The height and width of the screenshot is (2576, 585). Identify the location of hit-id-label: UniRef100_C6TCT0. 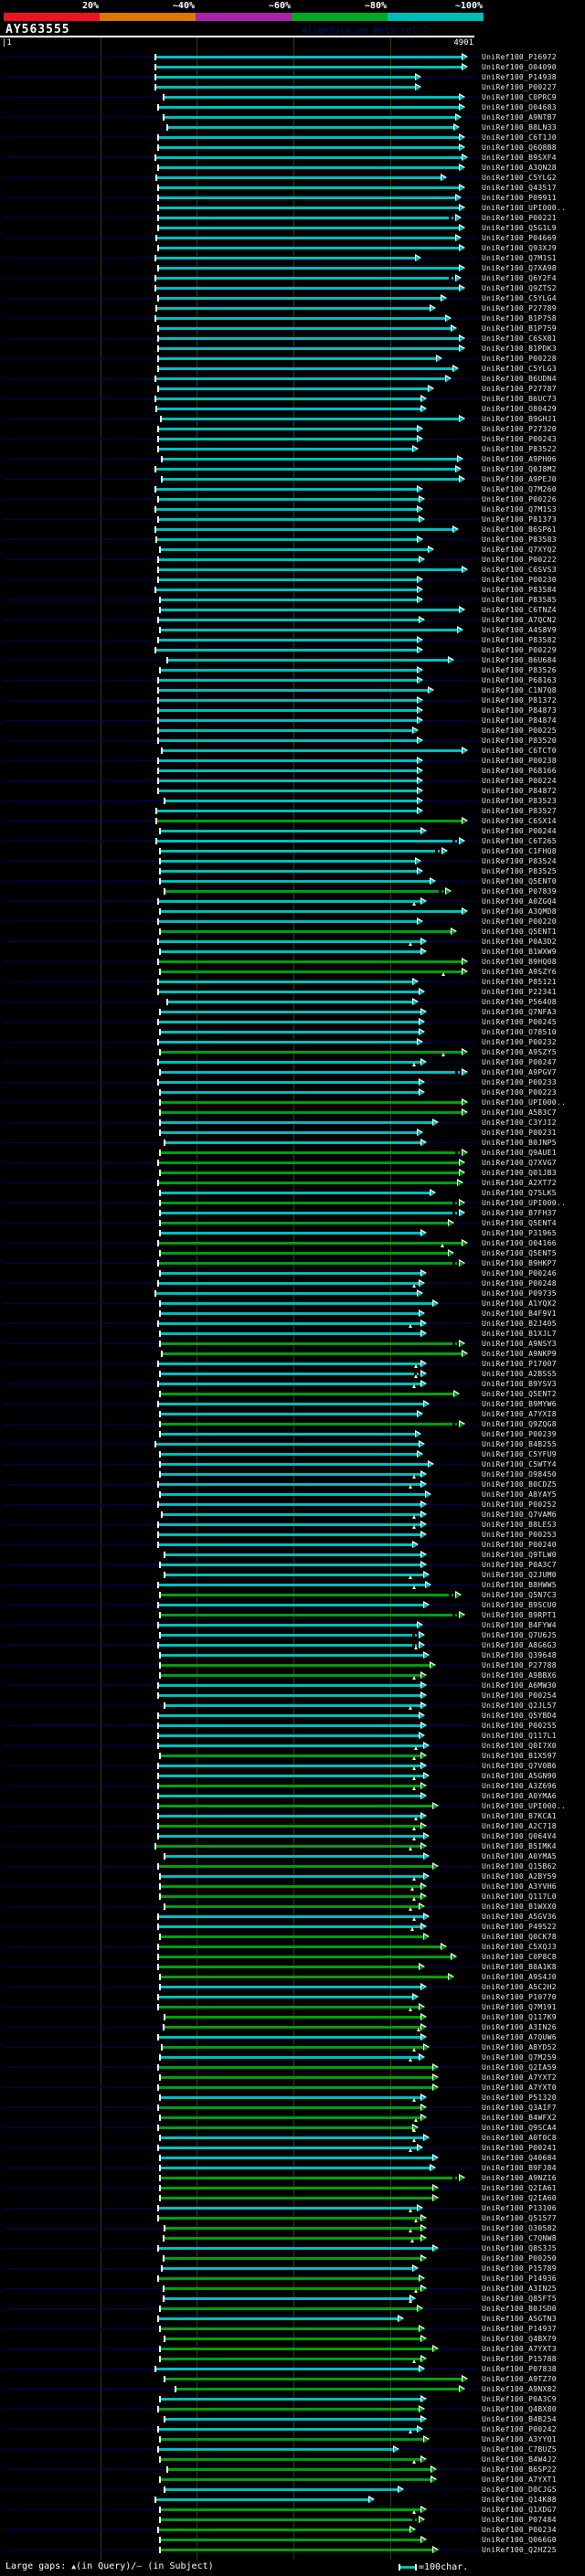
(519, 751).